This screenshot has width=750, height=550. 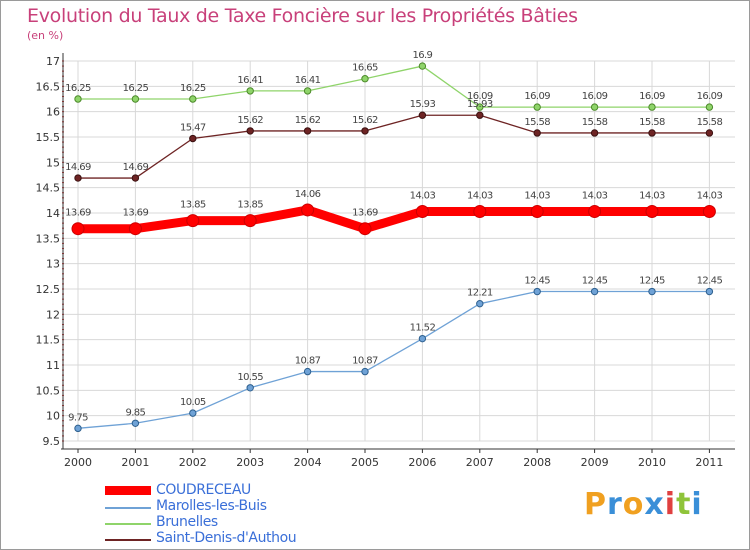 What do you see at coordinates (480, 462) in the screenshot?
I see `x-tick-label: 2007` at bounding box center [480, 462].